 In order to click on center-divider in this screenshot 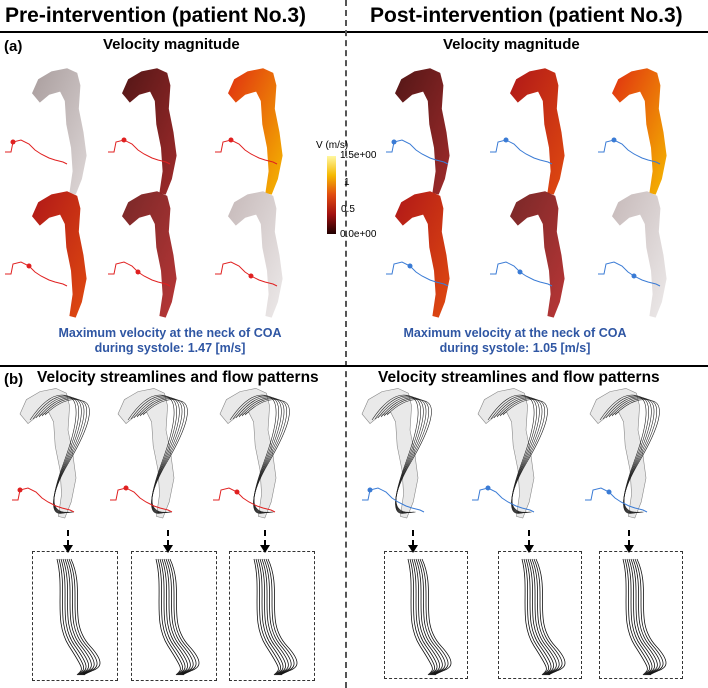, I will do `click(346, 344)`.